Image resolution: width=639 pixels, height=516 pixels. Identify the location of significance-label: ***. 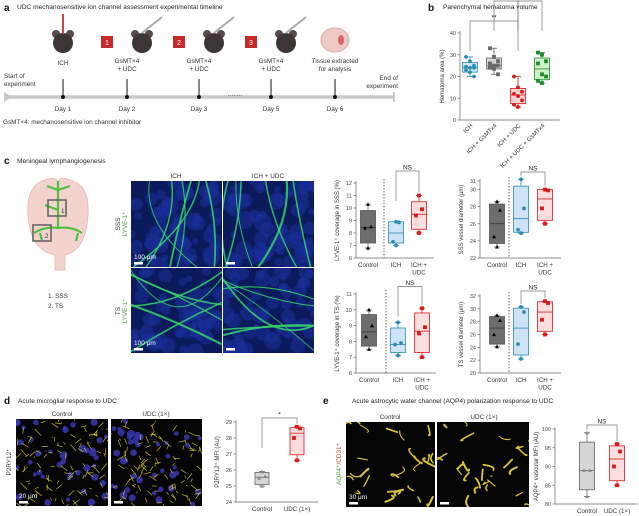
(506, 1).